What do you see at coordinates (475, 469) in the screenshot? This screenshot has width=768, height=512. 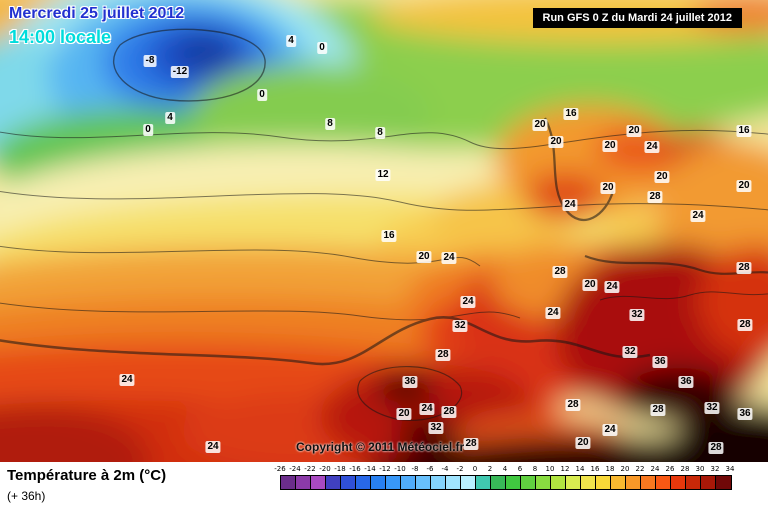 I see `colorbar-tick: 0` at bounding box center [475, 469].